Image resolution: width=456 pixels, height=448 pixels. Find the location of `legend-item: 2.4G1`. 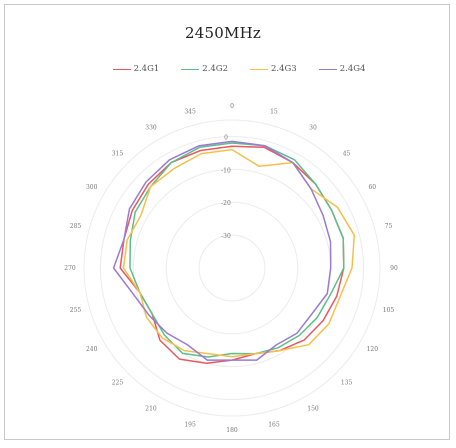

legend-item: 2.4G1 is located at coordinates (136, 69).